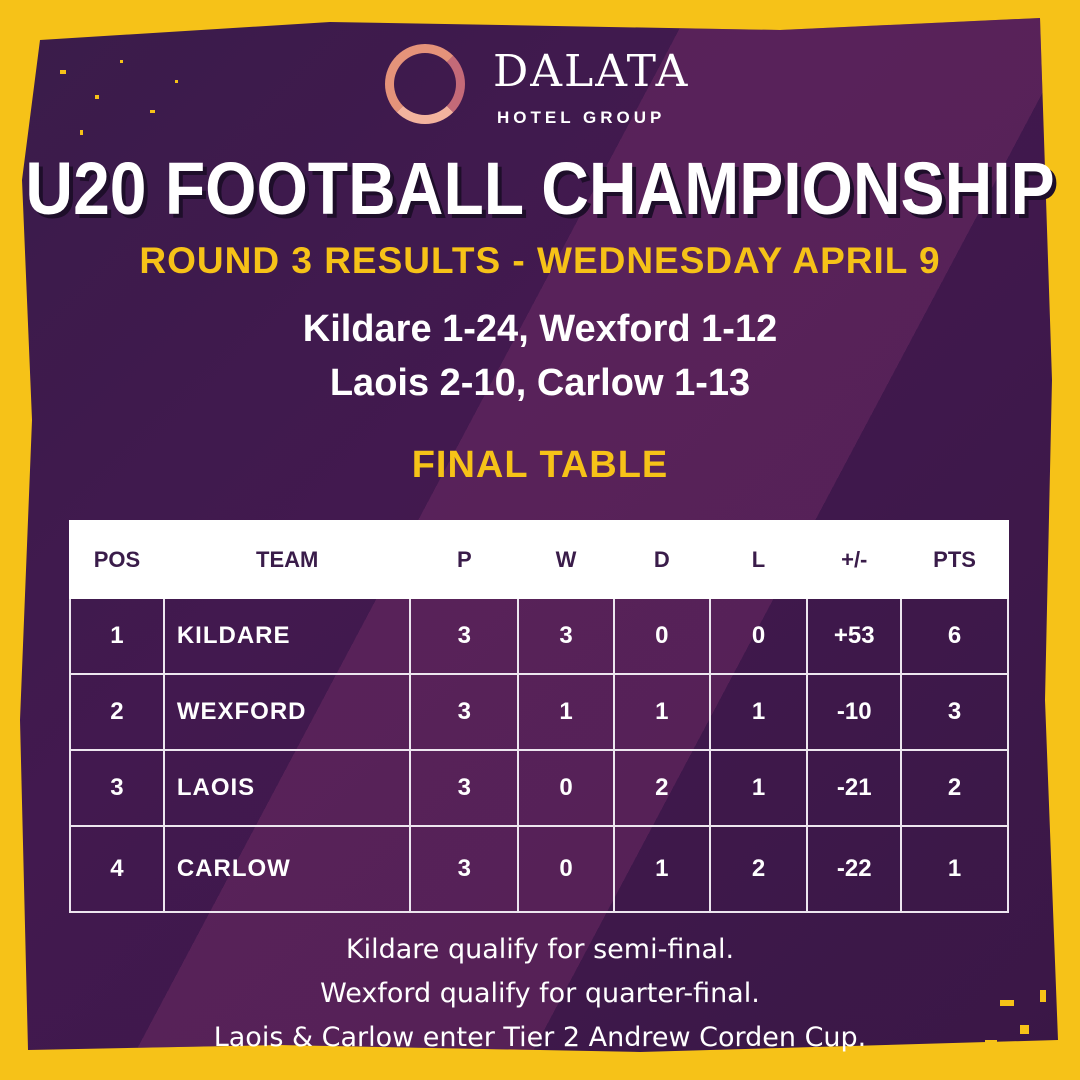 The height and width of the screenshot is (1080, 1080). What do you see at coordinates (758, 636) in the screenshot?
I see `cell-lost: 0` at bounding box center [758, 636].